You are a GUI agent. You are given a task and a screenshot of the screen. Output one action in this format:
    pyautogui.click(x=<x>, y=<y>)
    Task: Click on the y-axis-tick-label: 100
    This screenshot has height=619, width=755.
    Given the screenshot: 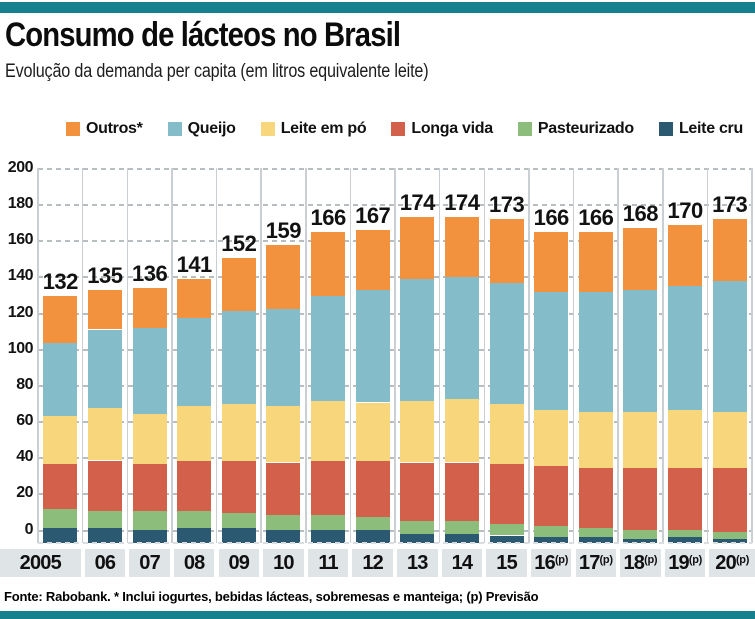 What is the action you would take?
    pyautogui.click(x=20, y=348)
    